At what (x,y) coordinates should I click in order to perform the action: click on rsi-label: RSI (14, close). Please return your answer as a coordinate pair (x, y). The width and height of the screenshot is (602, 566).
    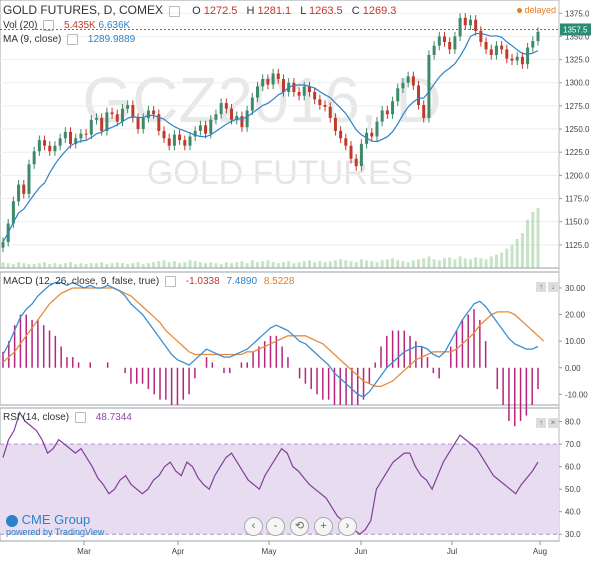
    Looking at the image, I should click on (36, 418).